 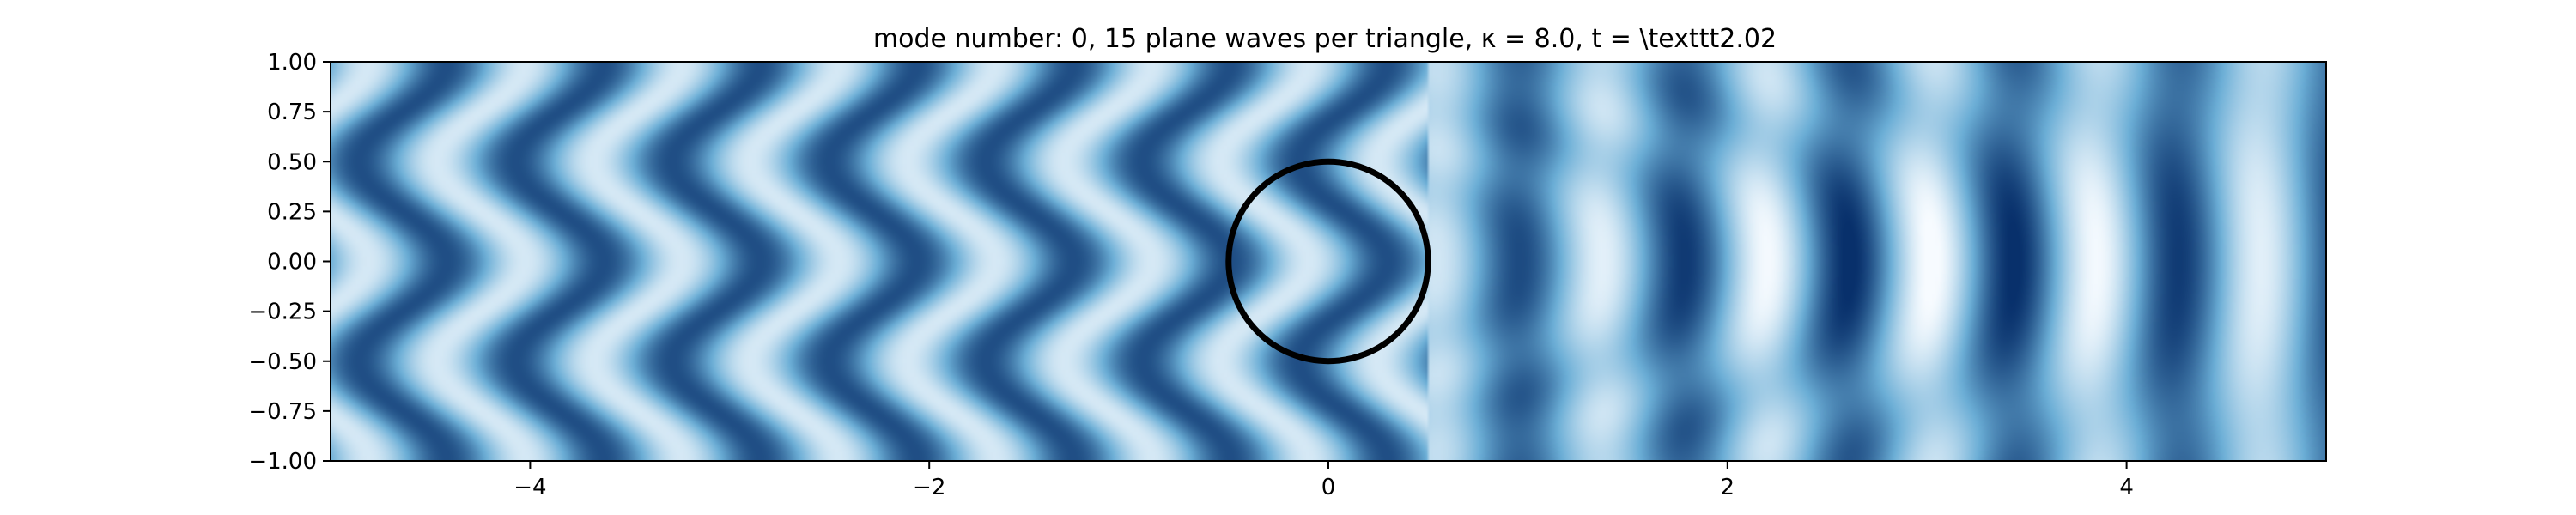 What do you see at coordinates (292, 162) in the screenshot?
I see `y-tick-label: 0.50` at bounding box center [292, 162].